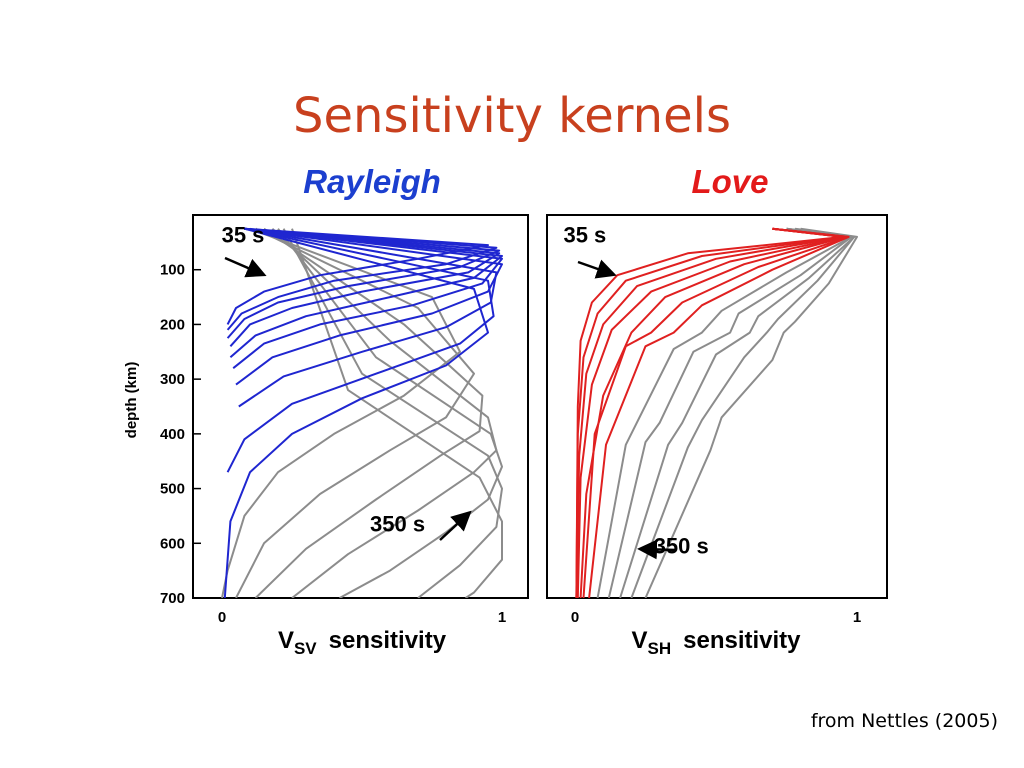 The height and width of the screenshot is (768, 1024). I want to click on ytick-200: 200, so click(172, 324).